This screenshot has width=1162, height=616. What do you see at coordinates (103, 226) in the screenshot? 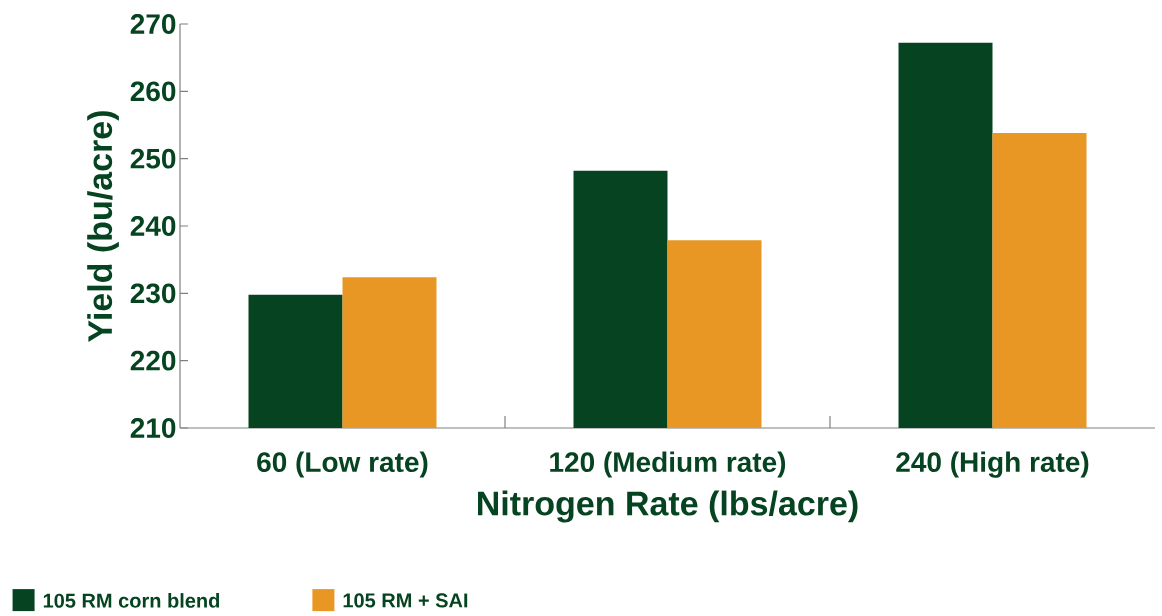
I see `y-axis-title: Yield (bu/acre)` at bounding box center [103, 226].